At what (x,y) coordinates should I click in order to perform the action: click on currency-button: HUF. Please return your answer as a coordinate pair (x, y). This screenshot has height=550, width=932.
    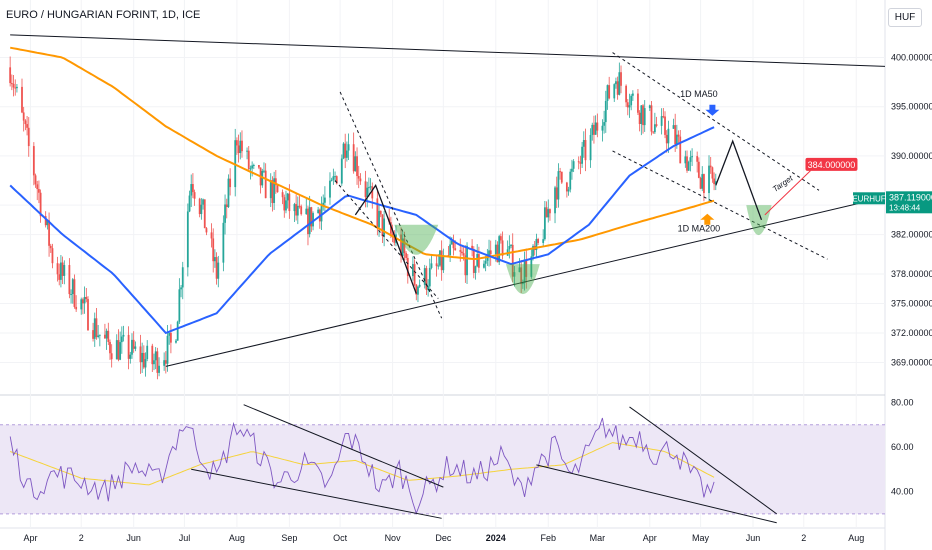
    Looking at the image, I should click on (905, 17).